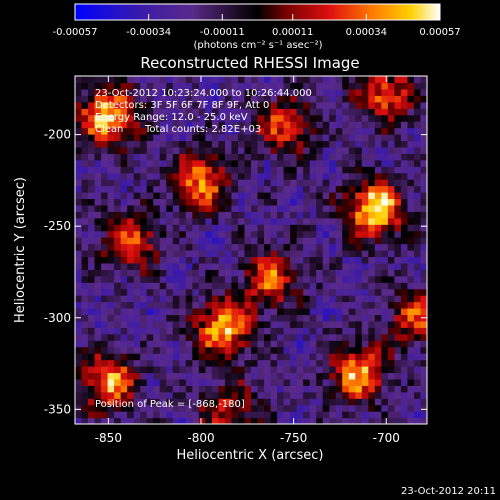  I want to click on colorbar-tick-label: 0.00057, so click(439, 32).